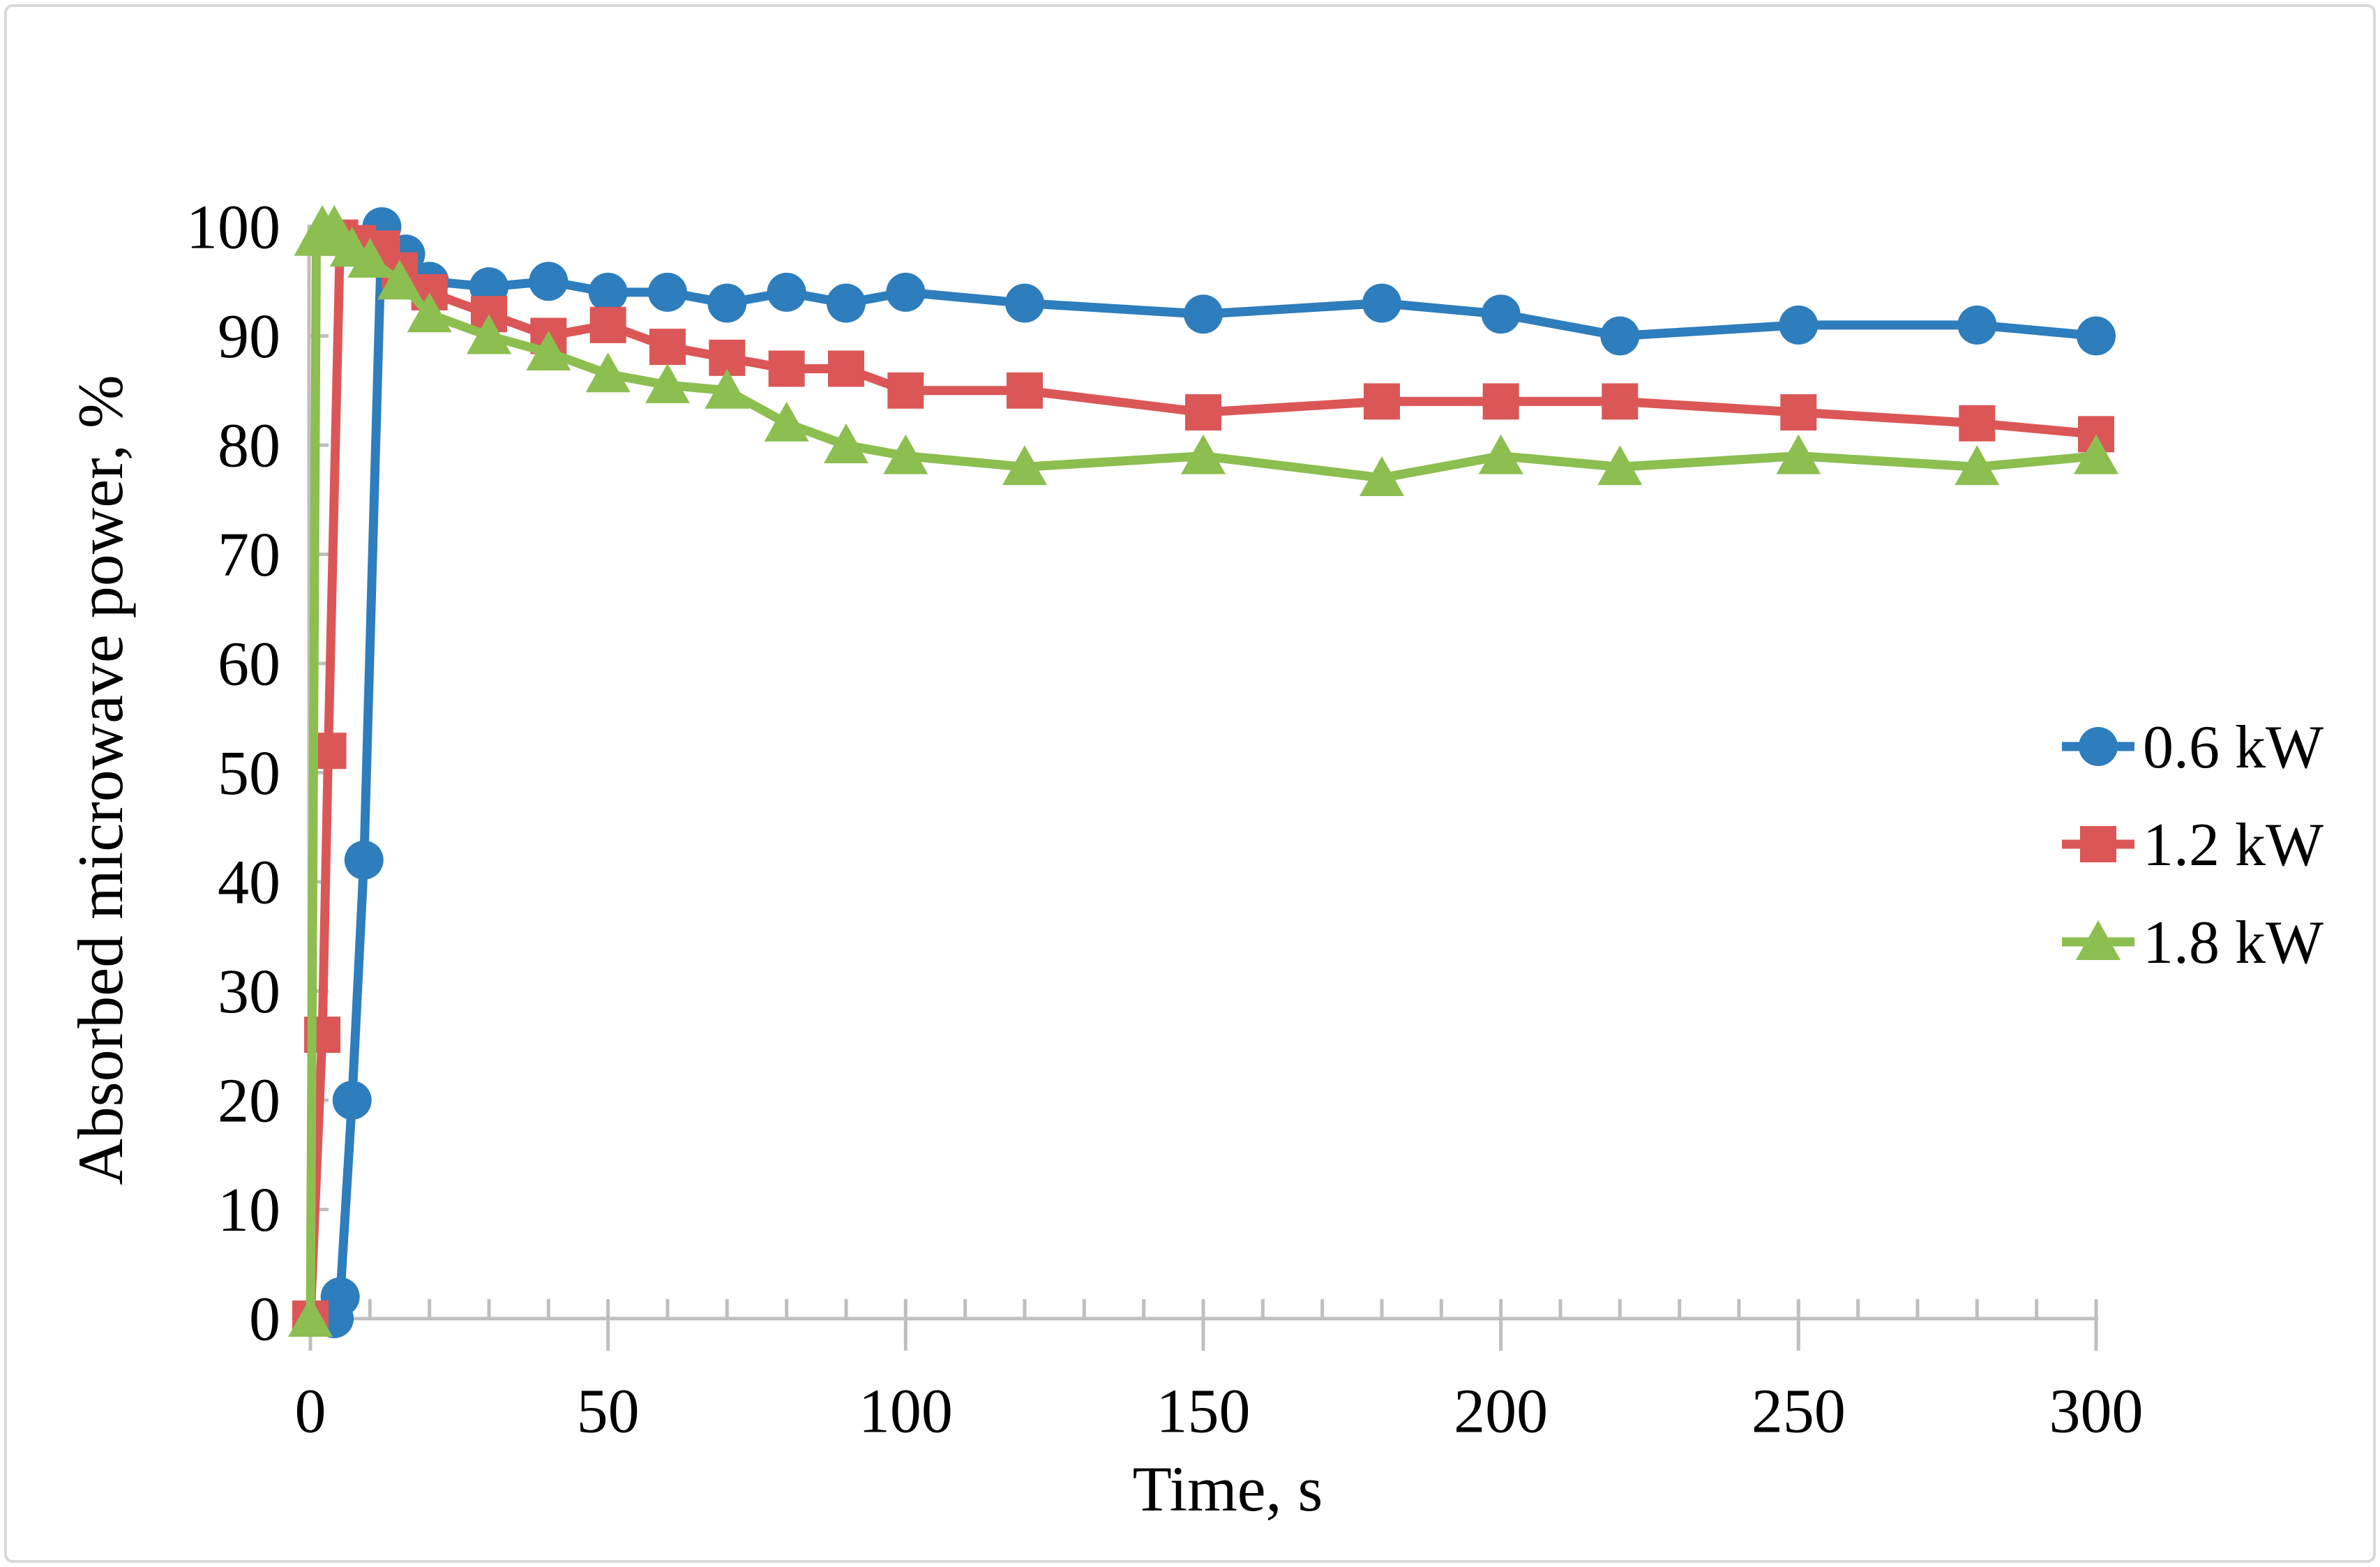  What do you see at coordinates (249, 664) in the screenshot?
I see `y-tick-label: 60` at bounding box center [249, 664].